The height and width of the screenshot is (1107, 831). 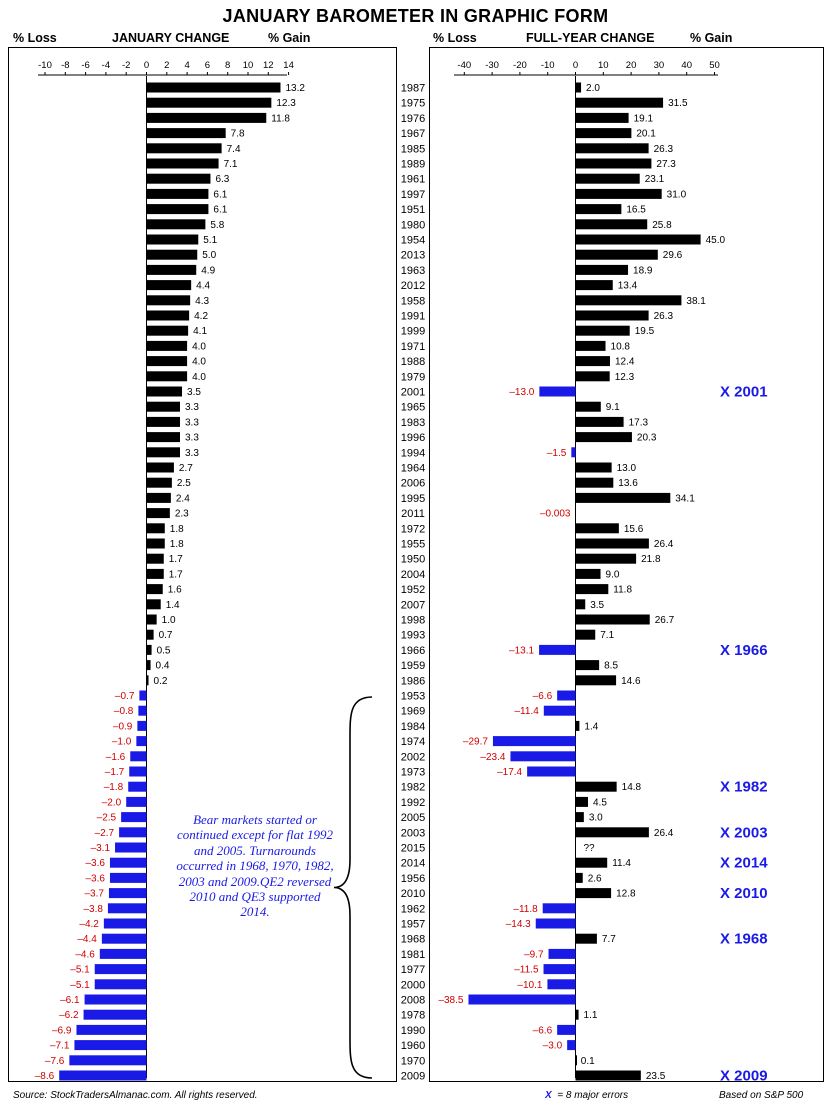 What do you see at coordinates (634, 529) in the screenshot?
I see `year-value-label: 15.6` at bounding box center [634, 529].